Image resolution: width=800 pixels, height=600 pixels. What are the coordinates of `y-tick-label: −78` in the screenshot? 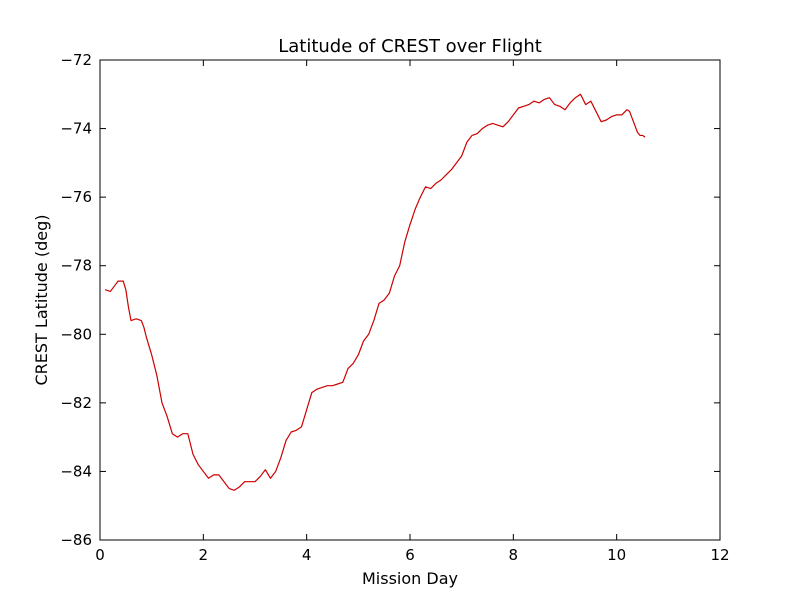 It's located at (76, 266).